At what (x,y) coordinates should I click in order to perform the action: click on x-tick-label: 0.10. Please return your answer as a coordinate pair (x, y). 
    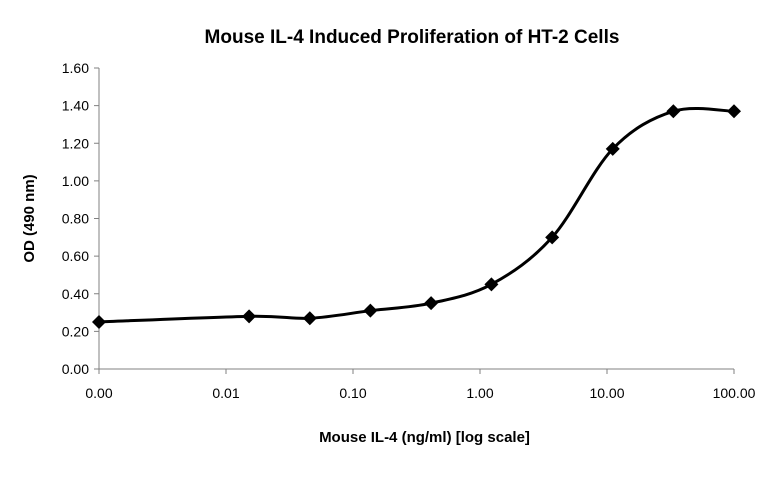
    Looking at the image, I should click on (352, 393).